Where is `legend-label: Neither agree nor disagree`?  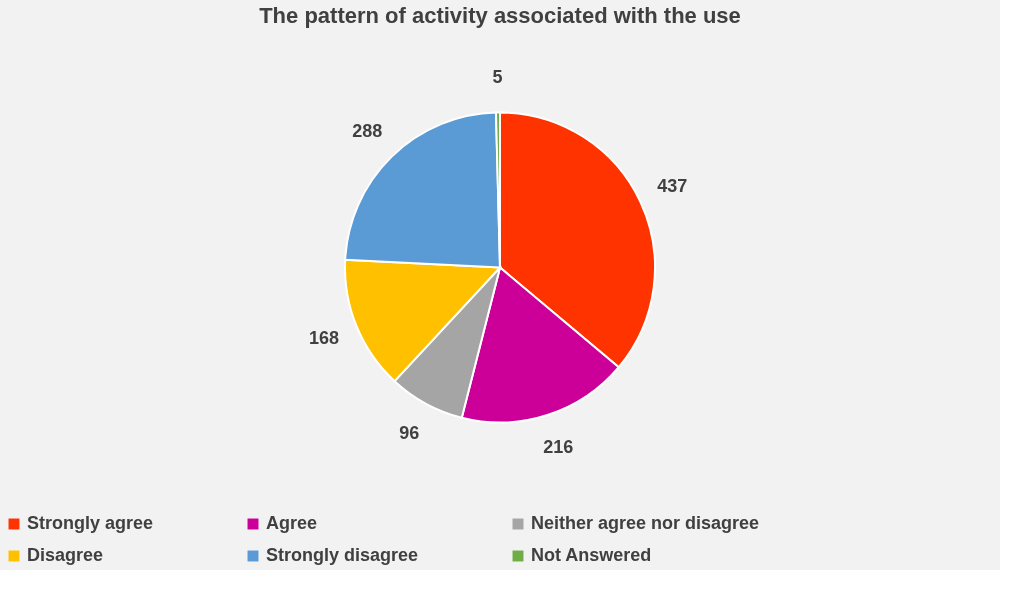
legend-label: Neither agree nor disagree is located at coordinates (645, 523).